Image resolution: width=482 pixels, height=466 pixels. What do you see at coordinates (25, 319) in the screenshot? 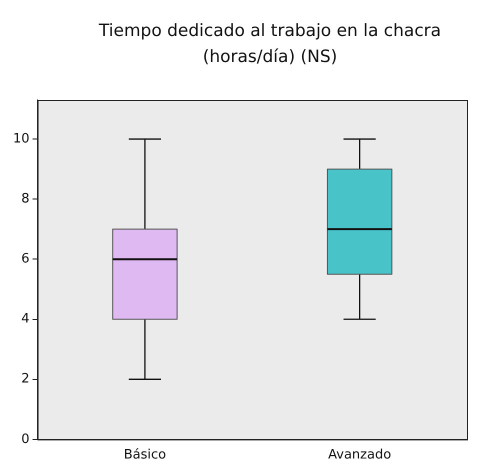
I see `y-tick-label: 4` at bounding box center [25, 319].